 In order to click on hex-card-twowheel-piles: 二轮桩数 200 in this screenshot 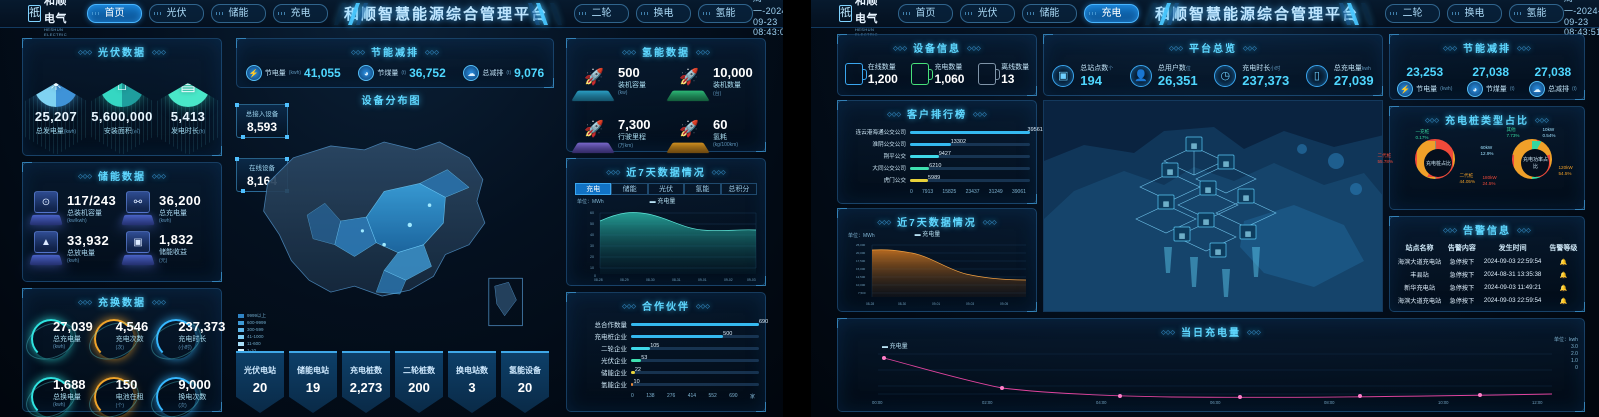, I will do `click(419, 382)`.